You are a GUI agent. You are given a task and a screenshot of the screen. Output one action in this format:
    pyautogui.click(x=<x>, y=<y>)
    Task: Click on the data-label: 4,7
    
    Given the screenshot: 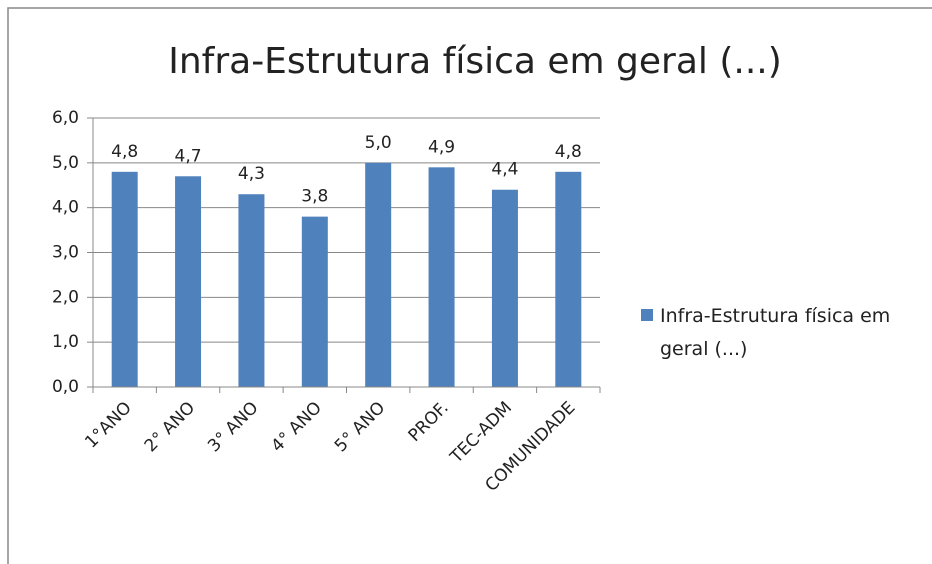 What is the action you would take?
    pyautogui.click(x=188, y=156)
    